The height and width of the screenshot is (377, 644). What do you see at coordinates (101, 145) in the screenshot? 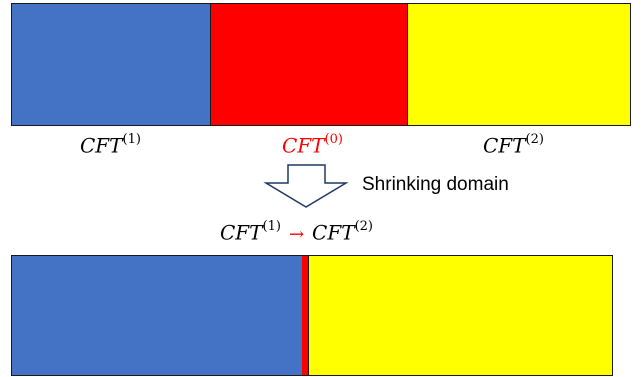
I see `label-cft1-base: CFT` at bounding box center [101, 145].